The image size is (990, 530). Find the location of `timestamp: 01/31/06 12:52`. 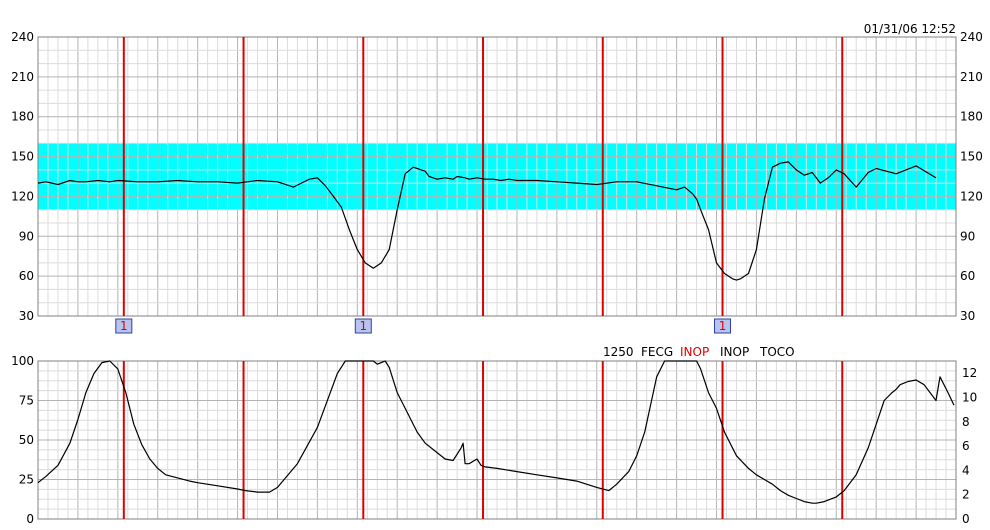

timestamp: 01/31/06 12:52 is located at coordinates (910, 29).